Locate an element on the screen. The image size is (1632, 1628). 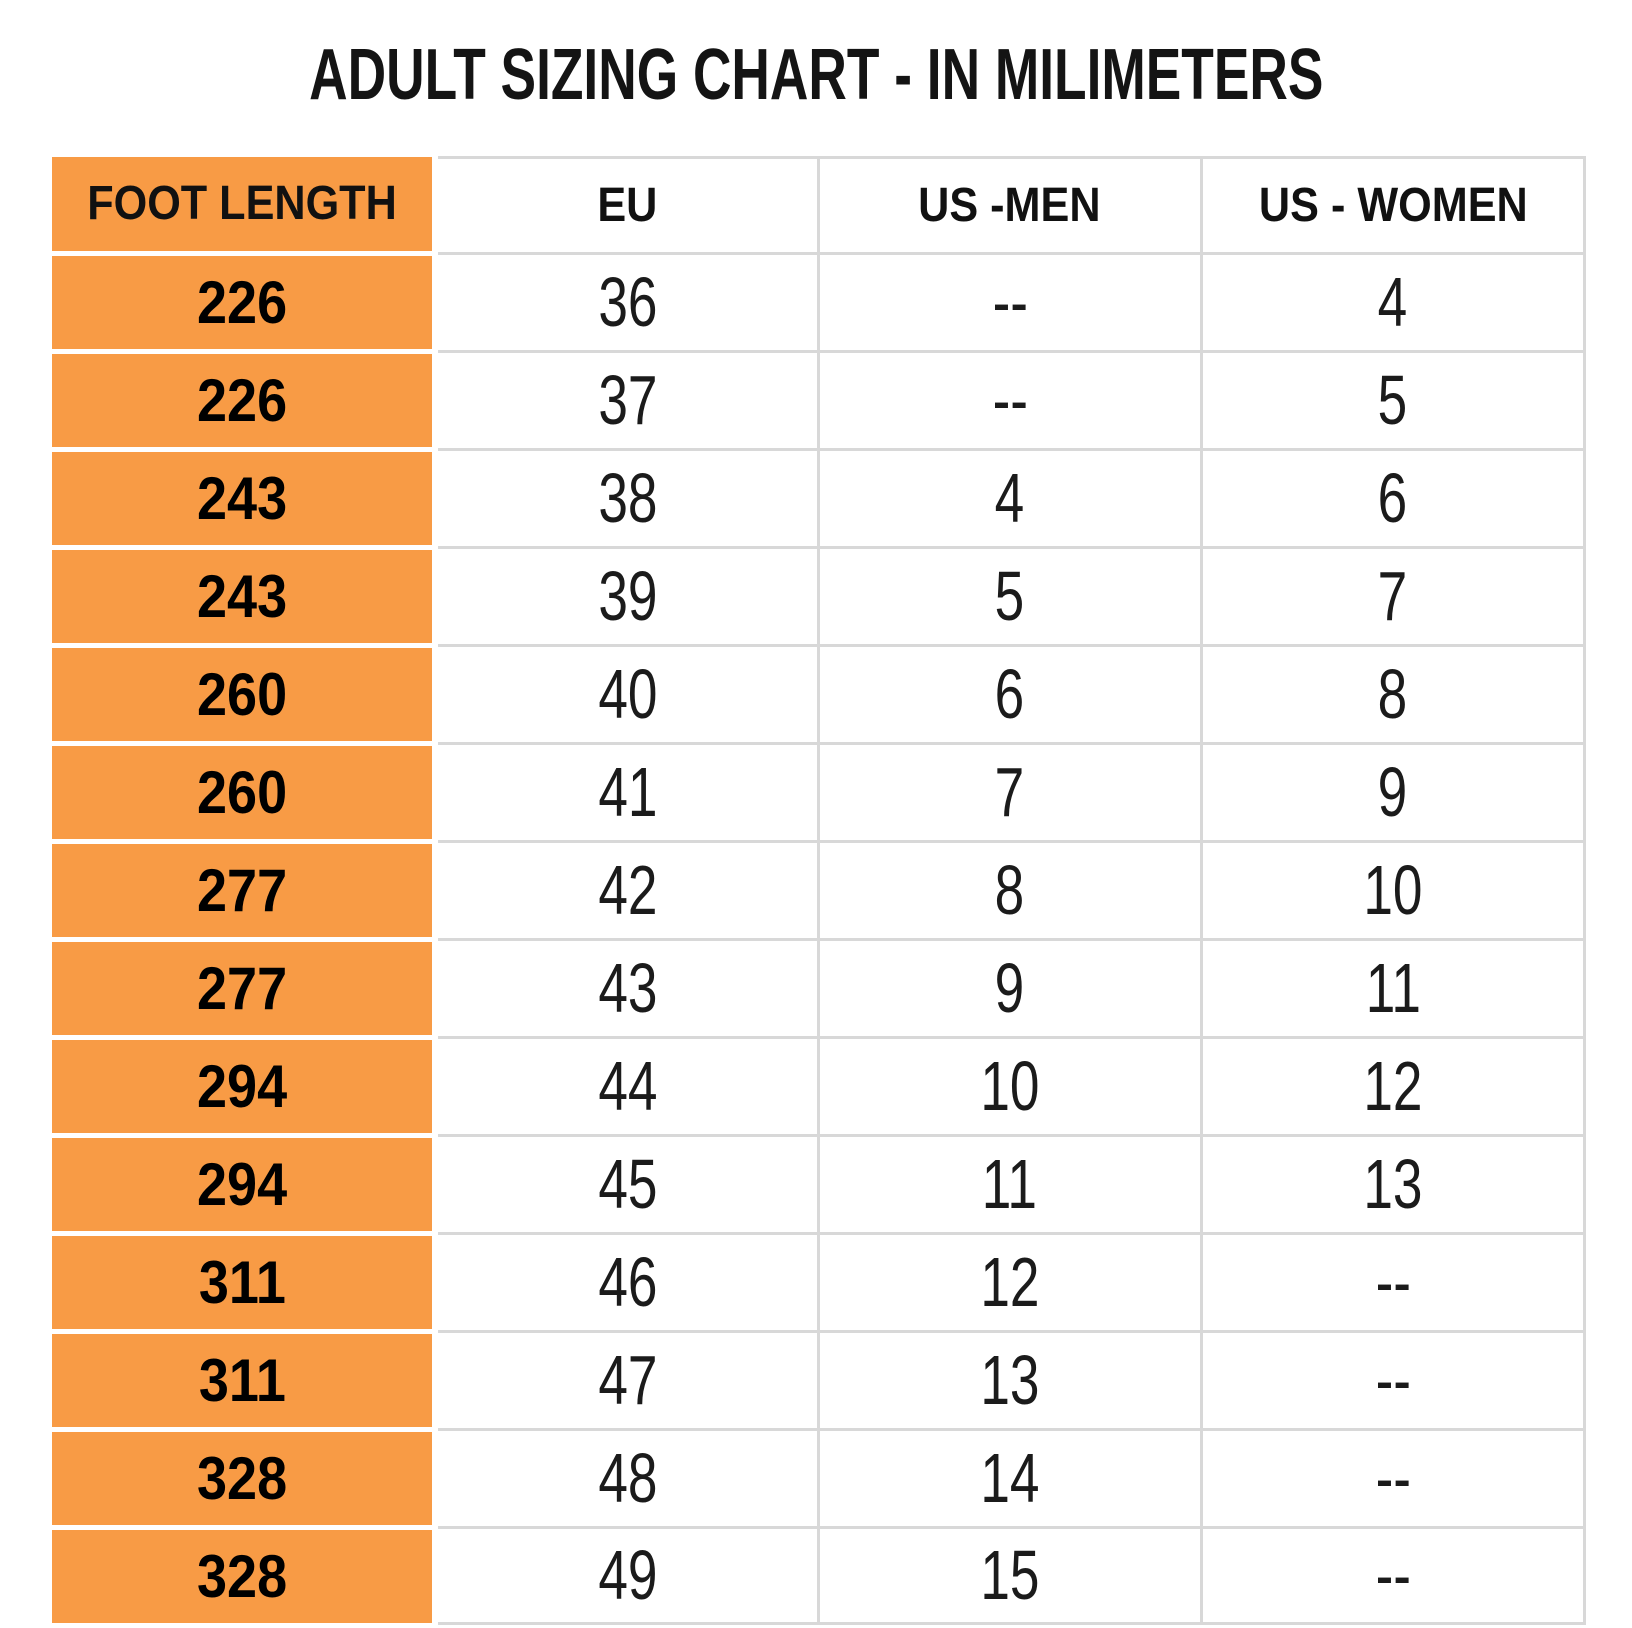
table-row: 226 36 -- 4 is located at coordinates (819, 303).